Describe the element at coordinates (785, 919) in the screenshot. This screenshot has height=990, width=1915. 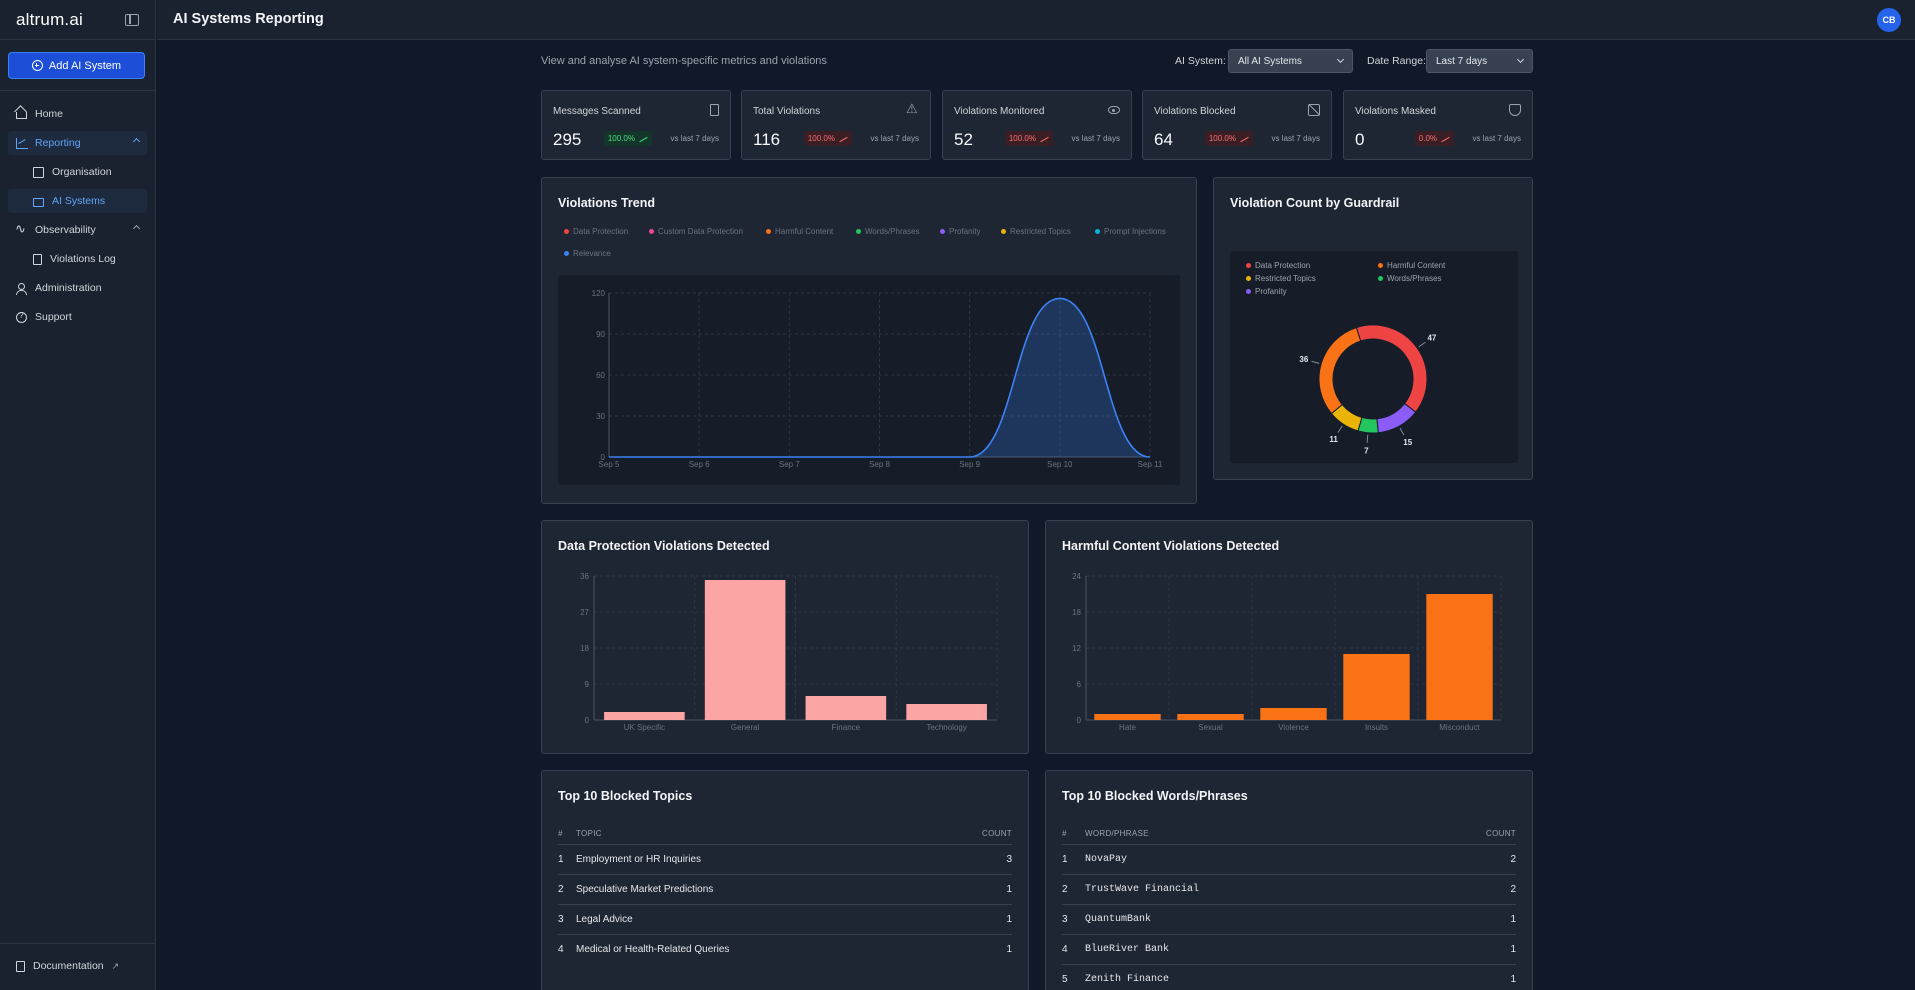
I see `table-row: 3 Legal Advice 1` at that location.